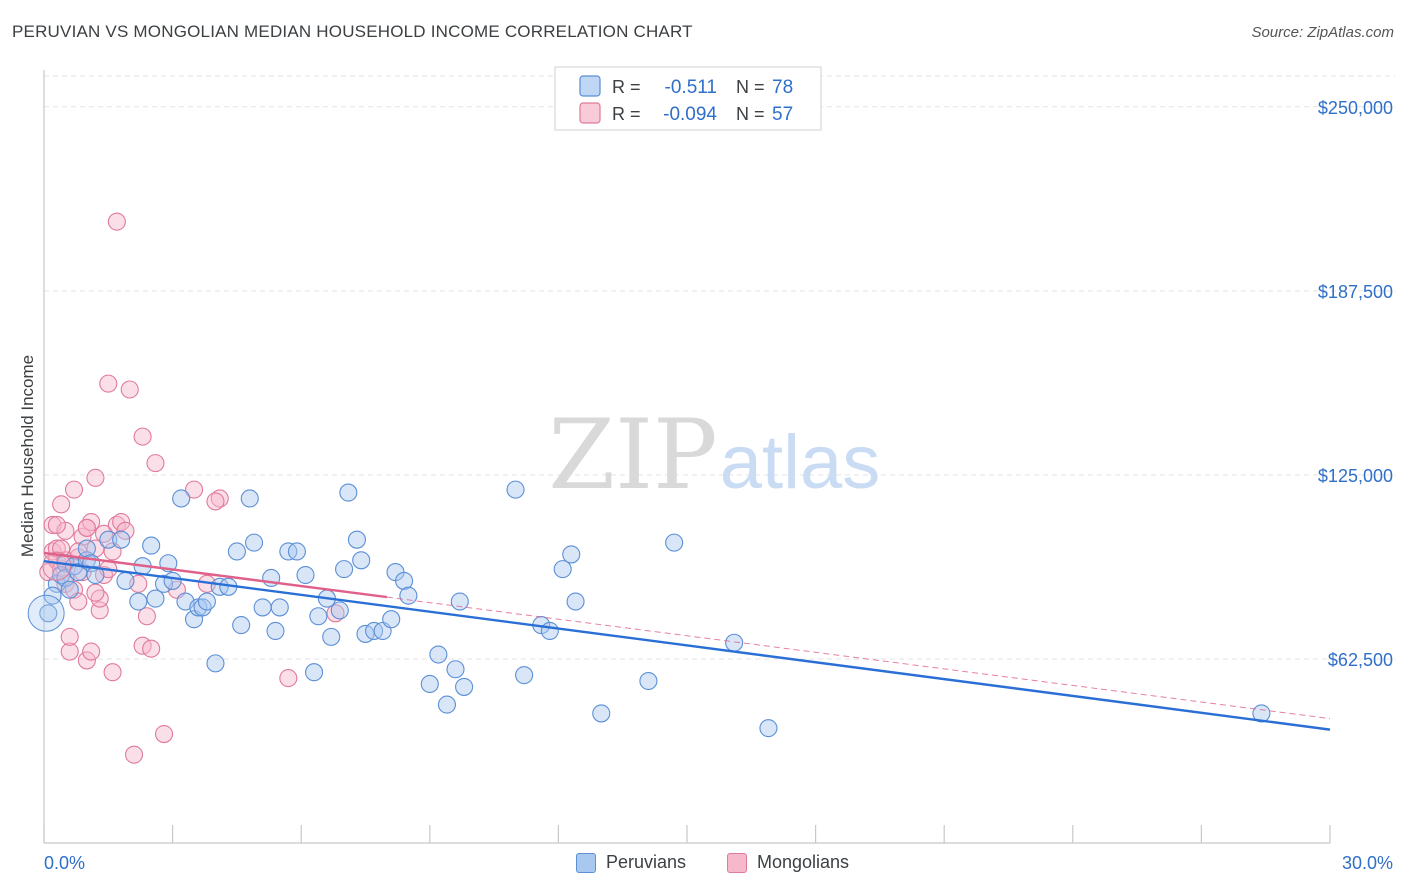 The width and height of the screenshot is (1406, 892). I want to click on legend-swatch-mongolians, so click(590, 113).